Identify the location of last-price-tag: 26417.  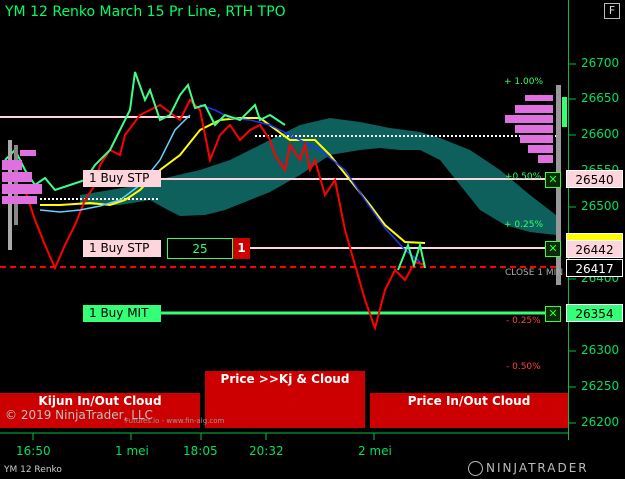
(594, 268).